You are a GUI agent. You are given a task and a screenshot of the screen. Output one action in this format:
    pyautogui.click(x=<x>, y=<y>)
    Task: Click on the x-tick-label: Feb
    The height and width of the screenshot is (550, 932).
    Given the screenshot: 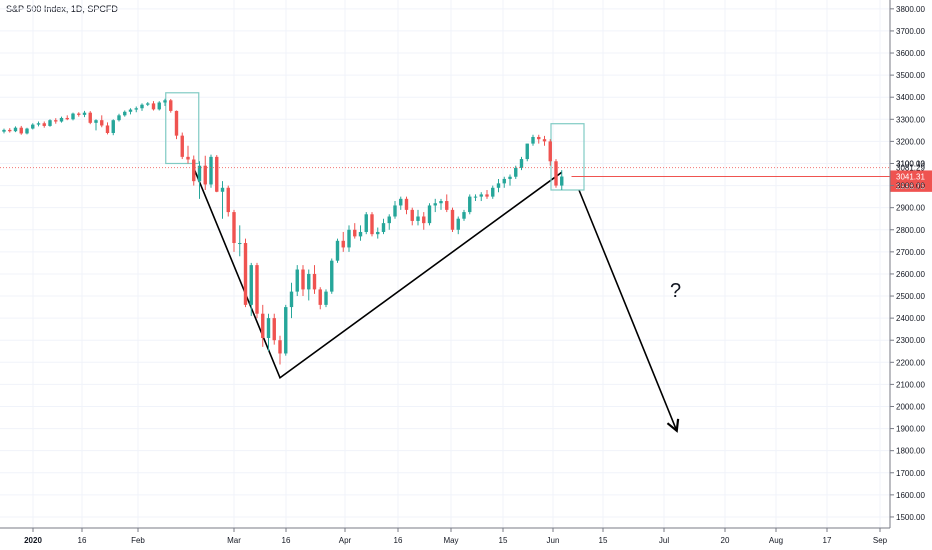 What is the action you would take?
    pyautogui.click(x=138, y=540)
    